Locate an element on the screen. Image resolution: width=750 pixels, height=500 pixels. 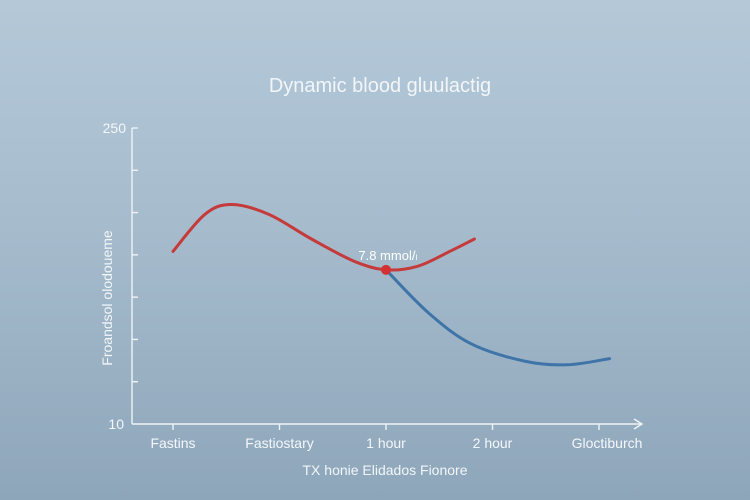
y-tick-label-bottom: 10 is located at coordinates (116, 424).